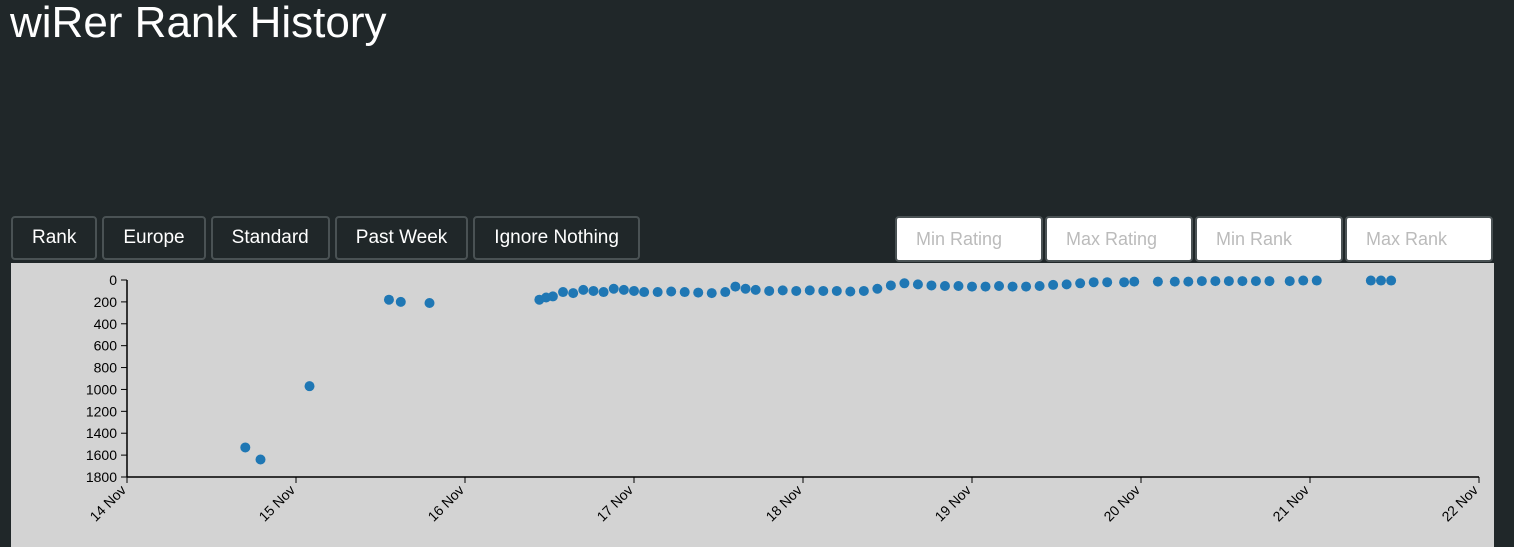 The height and width of the screenshot is (547, 1514). Describe the element at coordinates (1121, 503) in the screenshot. I see `x-tick-label: 20 Nov` at that location.